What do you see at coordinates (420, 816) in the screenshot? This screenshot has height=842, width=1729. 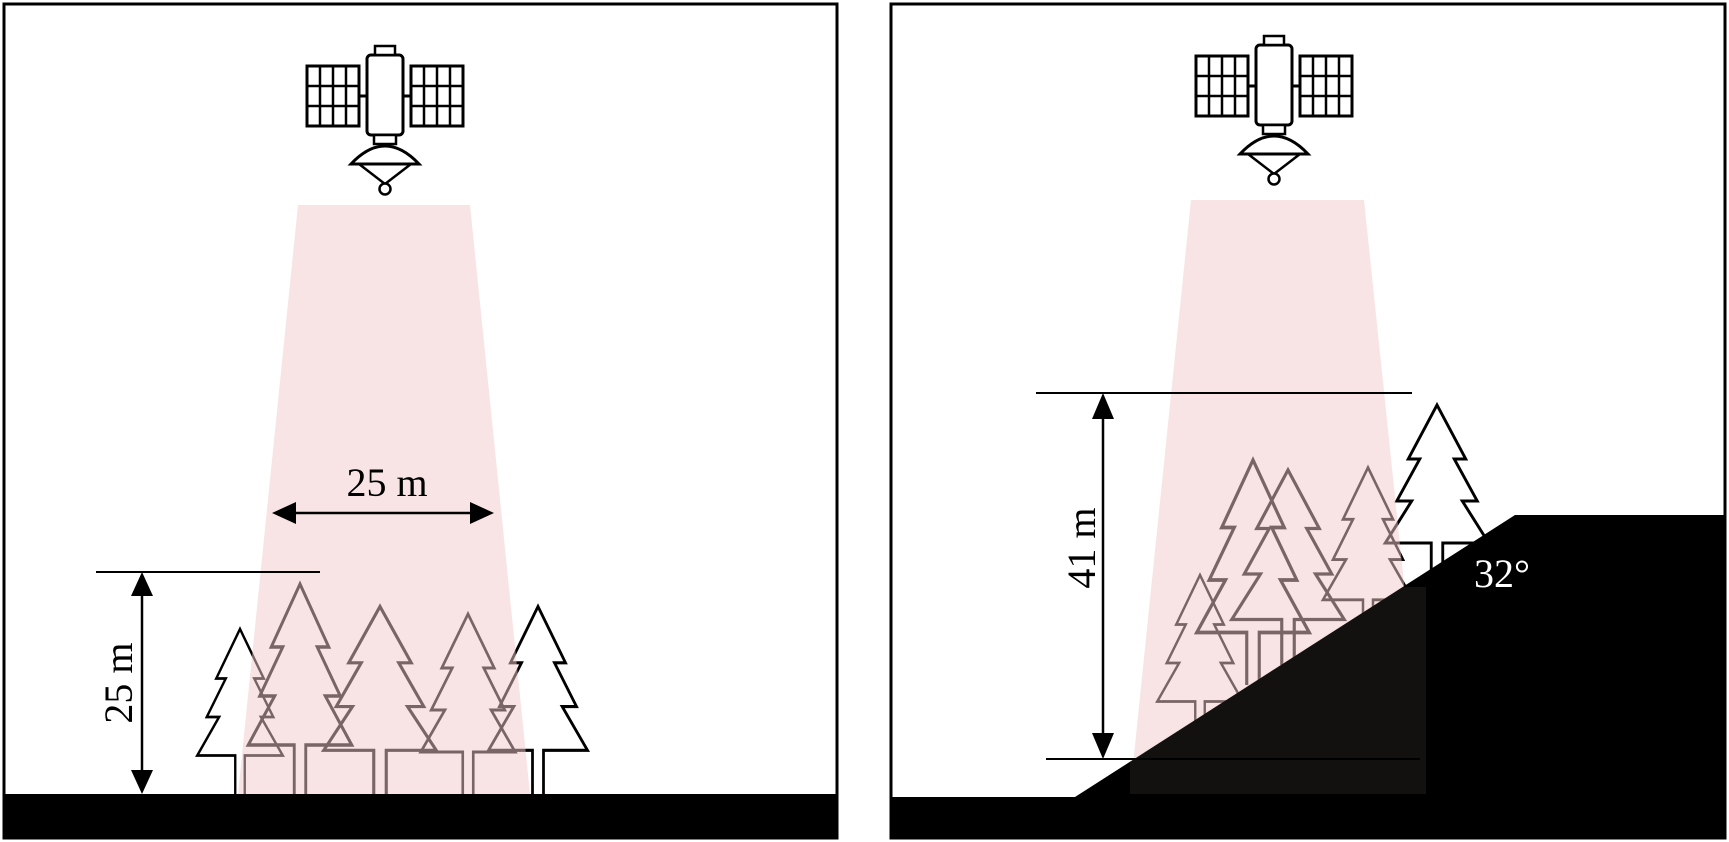 I see `left-ground` at bounding box center [420, 816].